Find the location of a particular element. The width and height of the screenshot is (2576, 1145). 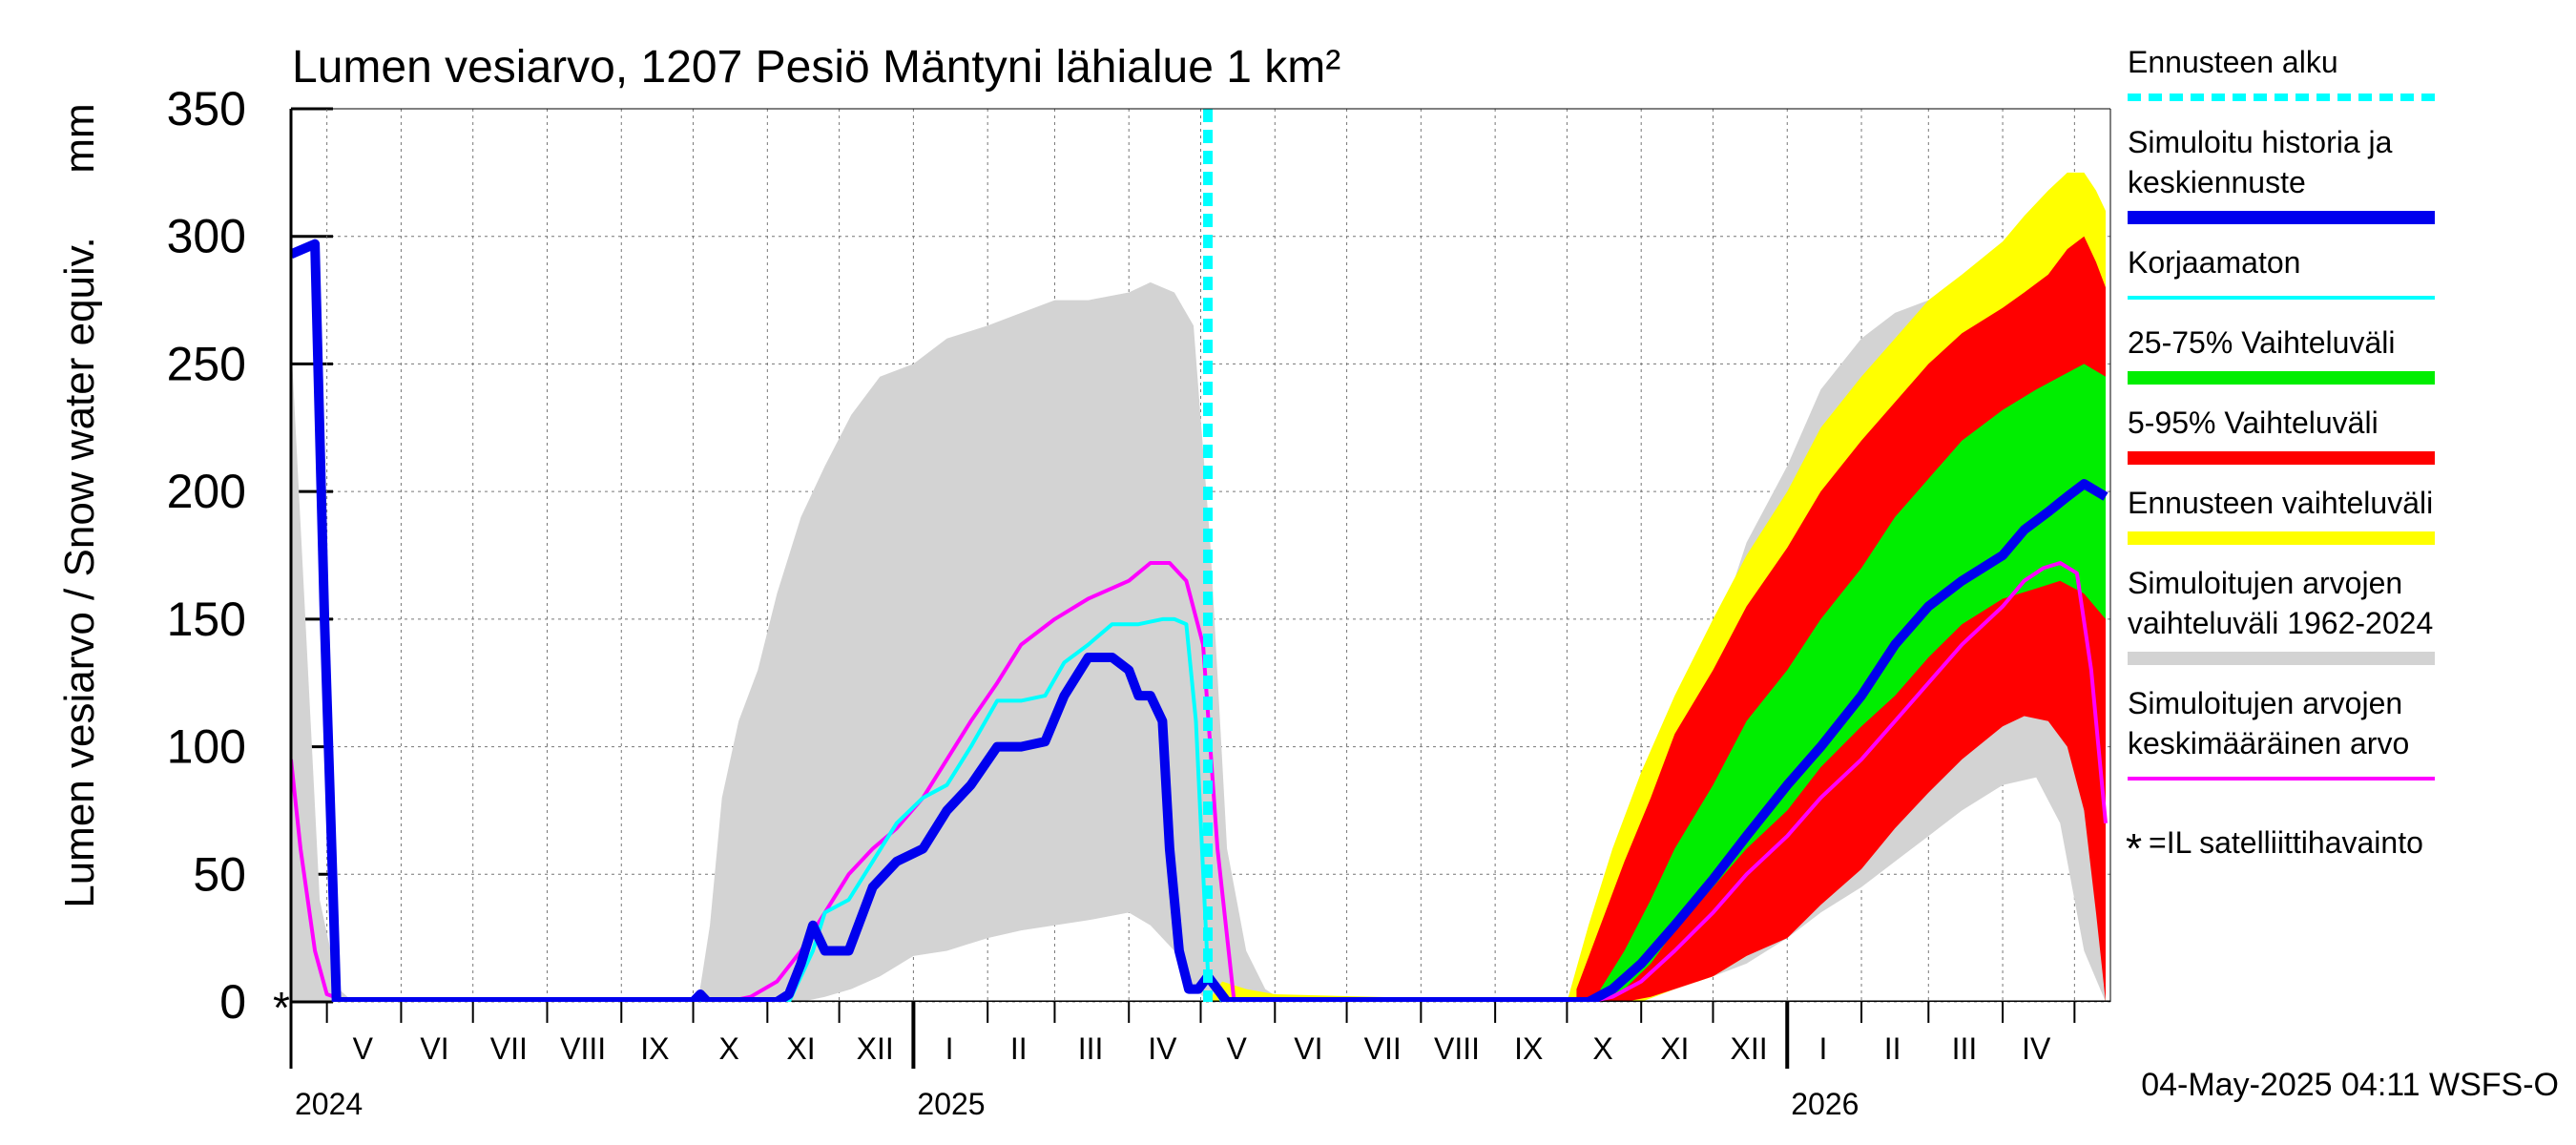

legend-label: Korjaamaton is located at coordinates (2214, 262).